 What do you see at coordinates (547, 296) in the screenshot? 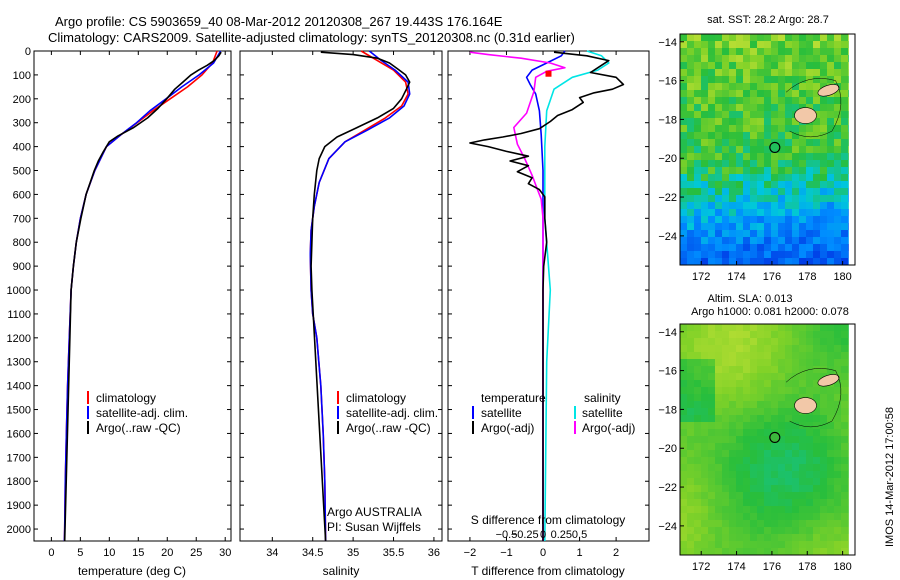
I see `series-line-temperature-argo-adj-` at bounding box center [547, 296].